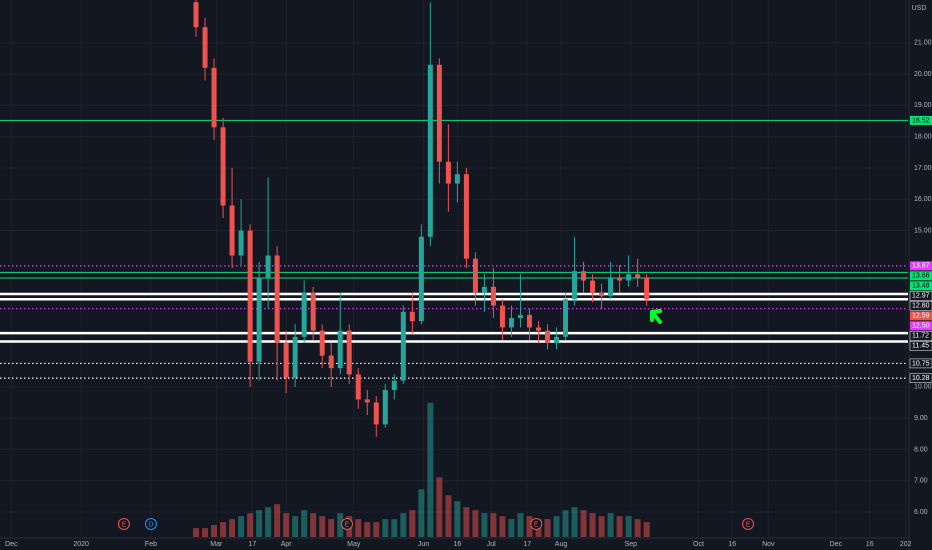  I want to click on x-tick-label: 202, so click(906, 544).